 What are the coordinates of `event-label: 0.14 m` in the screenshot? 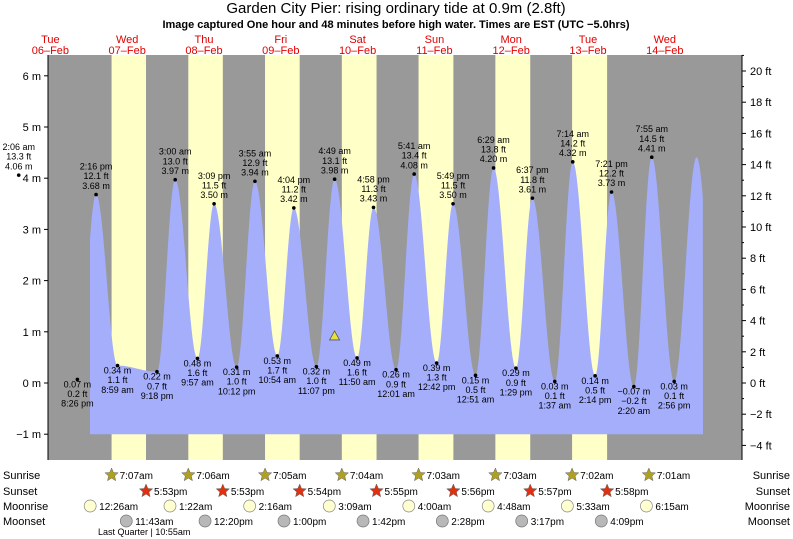 It's located at (595, 381).